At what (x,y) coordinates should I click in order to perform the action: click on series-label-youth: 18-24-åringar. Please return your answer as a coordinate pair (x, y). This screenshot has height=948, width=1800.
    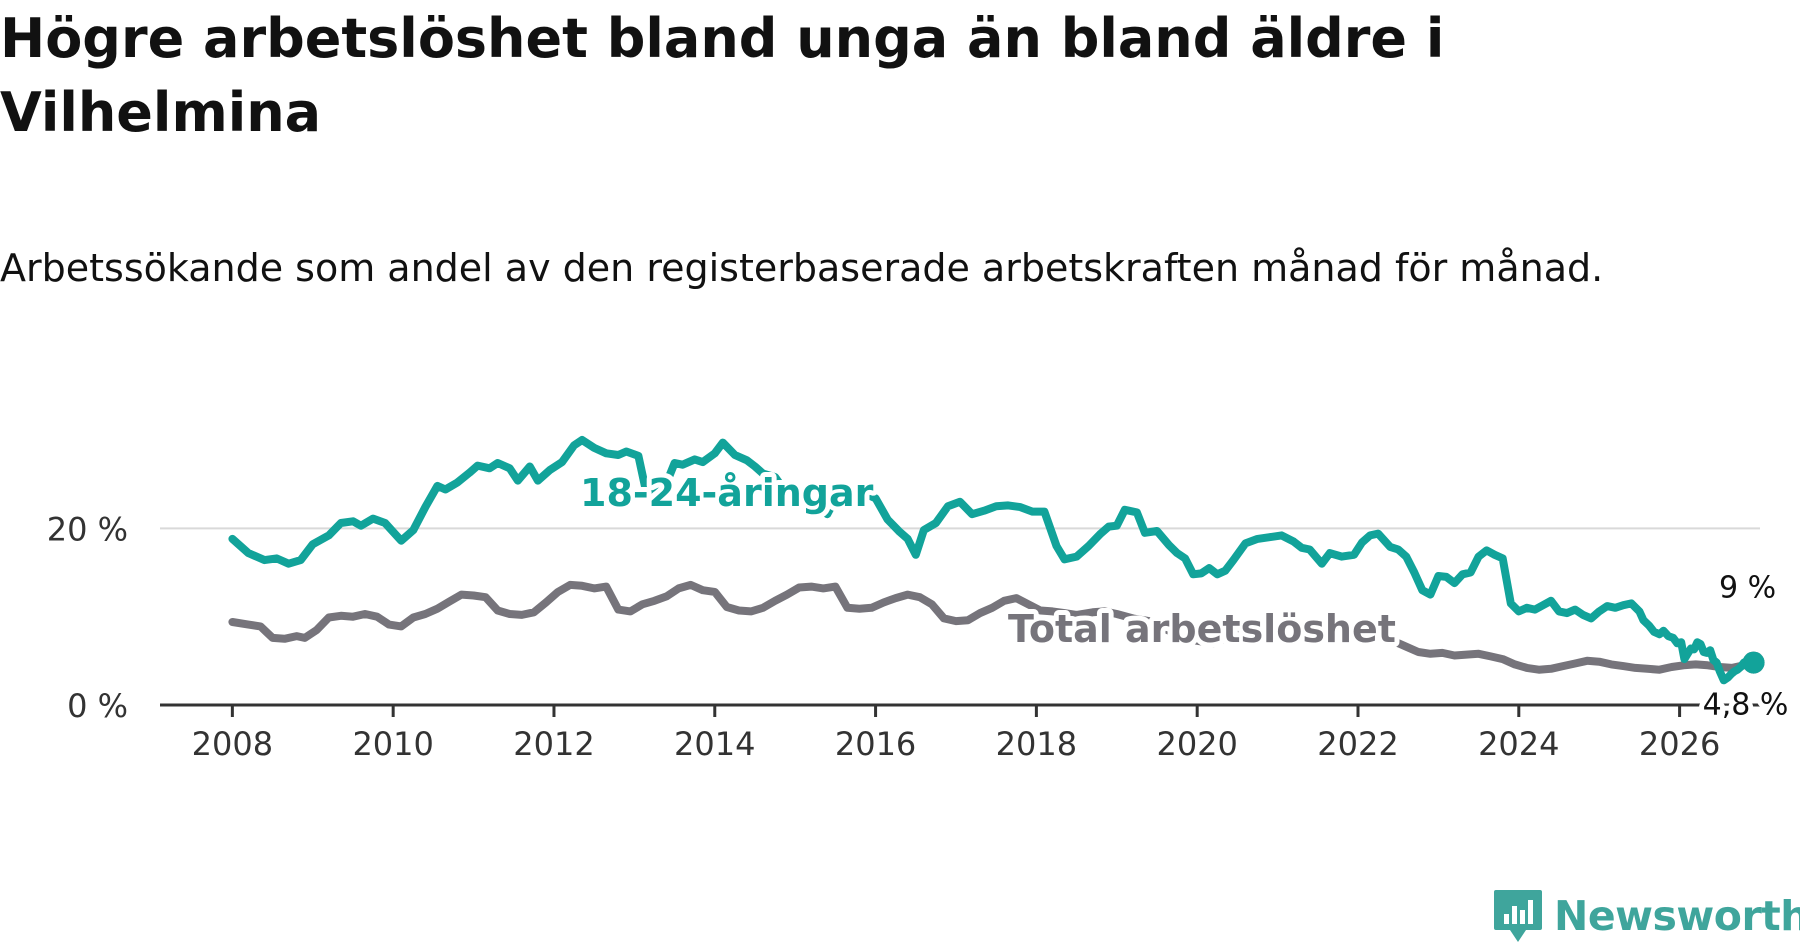
    Looking at the image, I should click on (727, 493).